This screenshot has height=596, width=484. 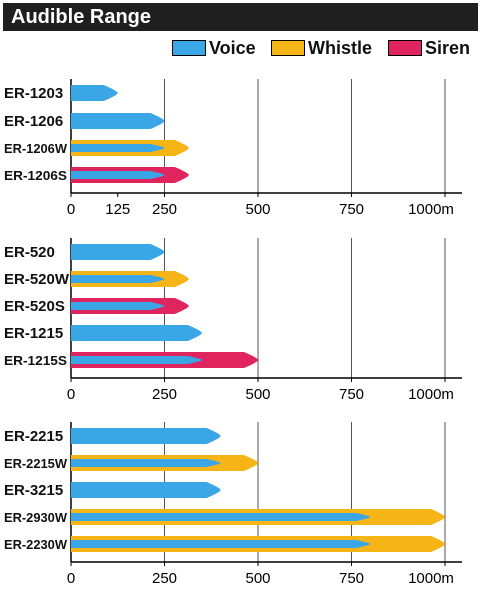 What do you see at coordinates (36, 517) in the screenshot?
I see `category-label: ER-2930W` at bounding box center [36, 517].